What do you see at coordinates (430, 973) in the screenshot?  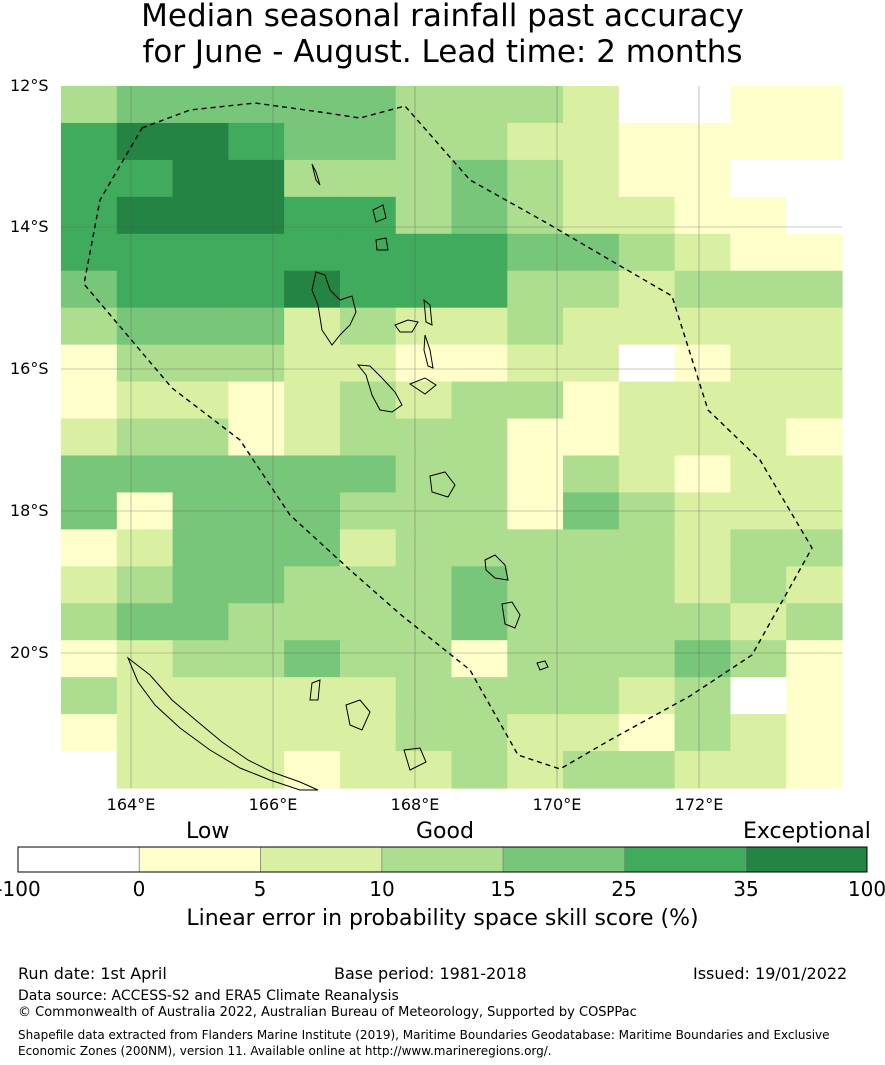 I see `base-period: Base period: 1981-2018` at bounding box center [430, 973].